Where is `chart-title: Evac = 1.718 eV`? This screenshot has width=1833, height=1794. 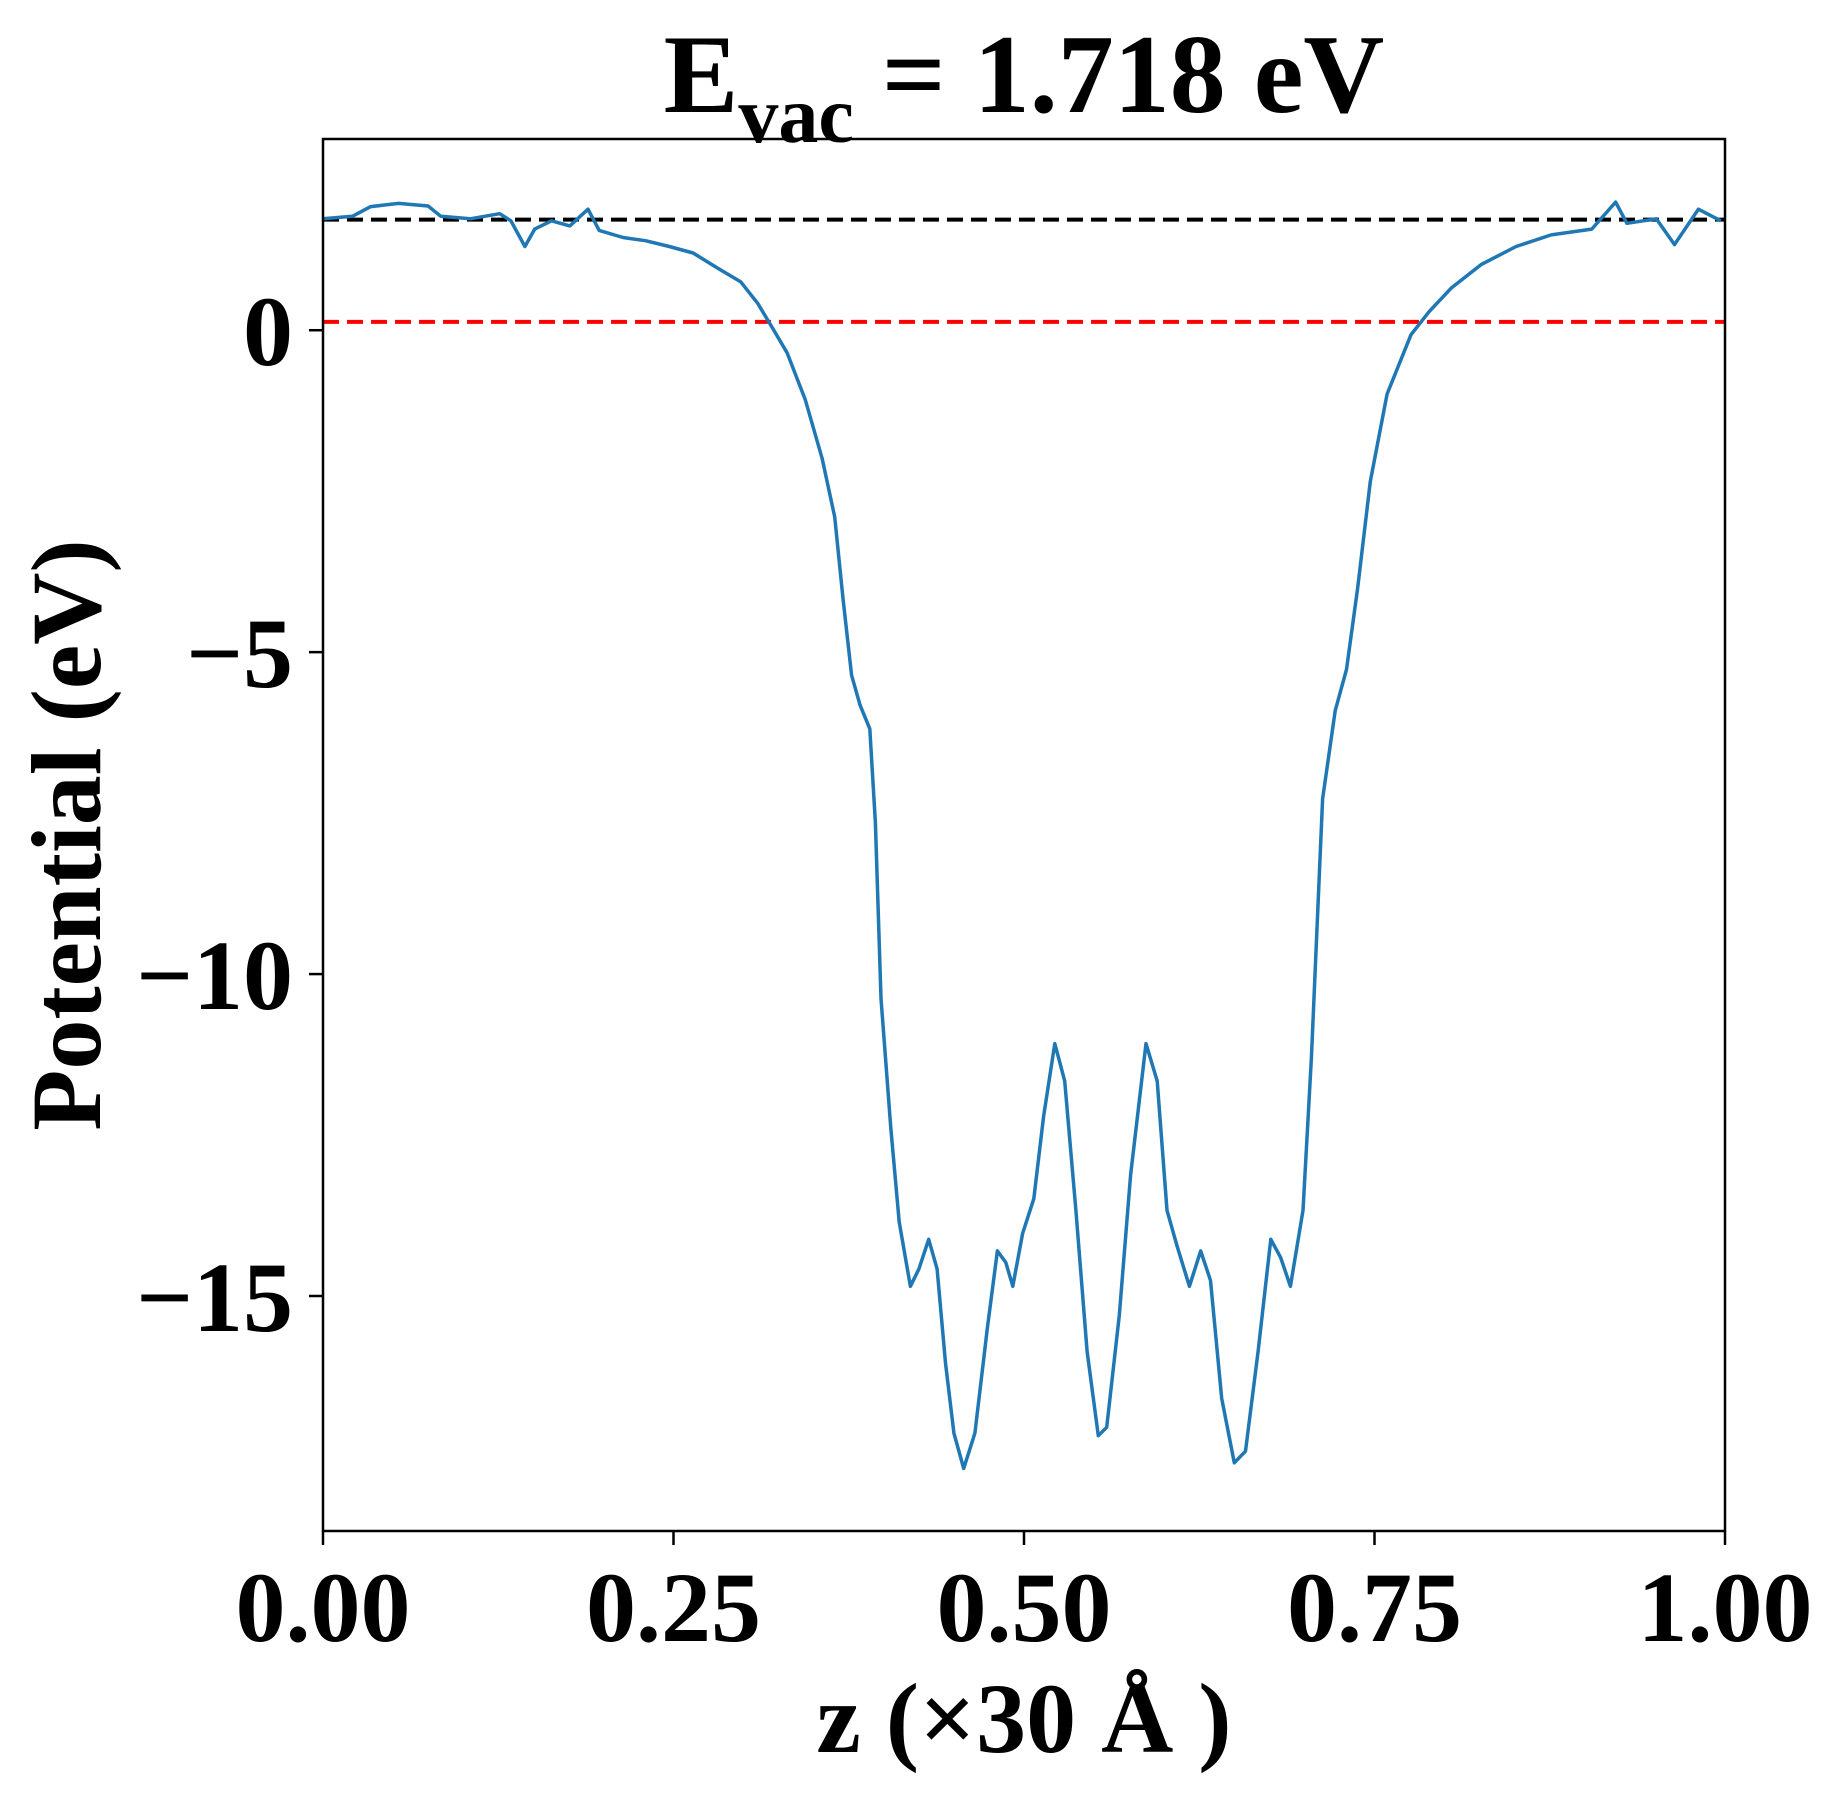
chart-title: Evac = 1.718 eV is located at coordinates (1024, 86).